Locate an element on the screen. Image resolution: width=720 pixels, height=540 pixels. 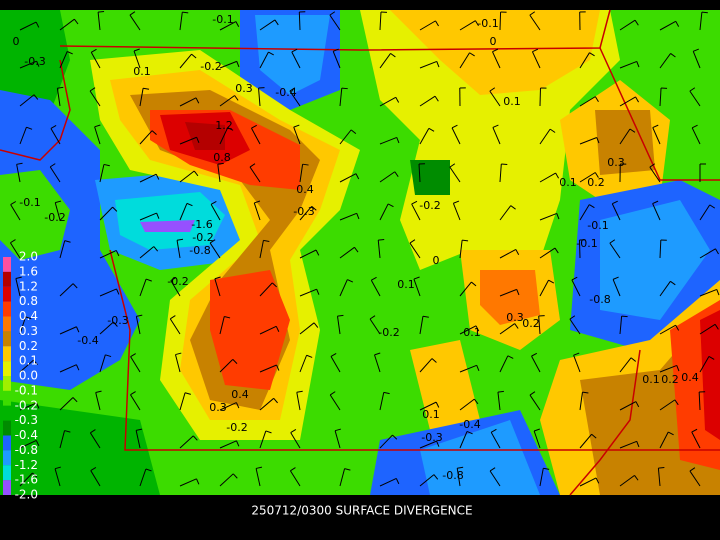
legend-label: -1.2 is located at coordinates (26, 465).